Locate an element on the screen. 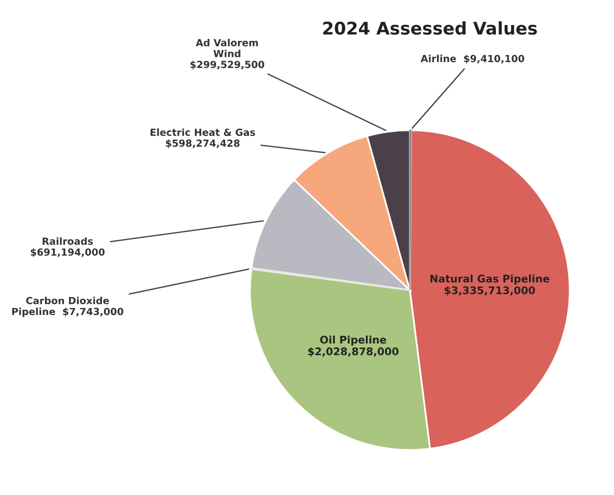 The height and width of the screenshot is (495, 614). slice-label: Natural Gas Pipeline is located at coordinates (490, 279).